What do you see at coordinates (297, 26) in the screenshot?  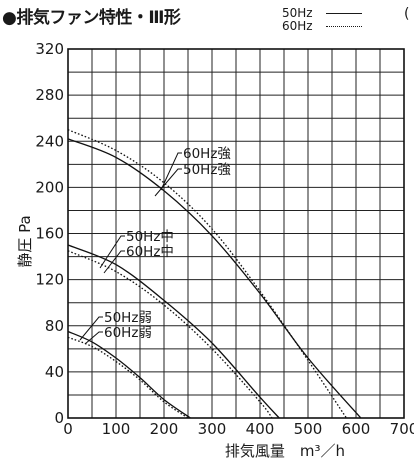 I see `legend-label-60hz: 60Hz` at bounding box center [297, 26].